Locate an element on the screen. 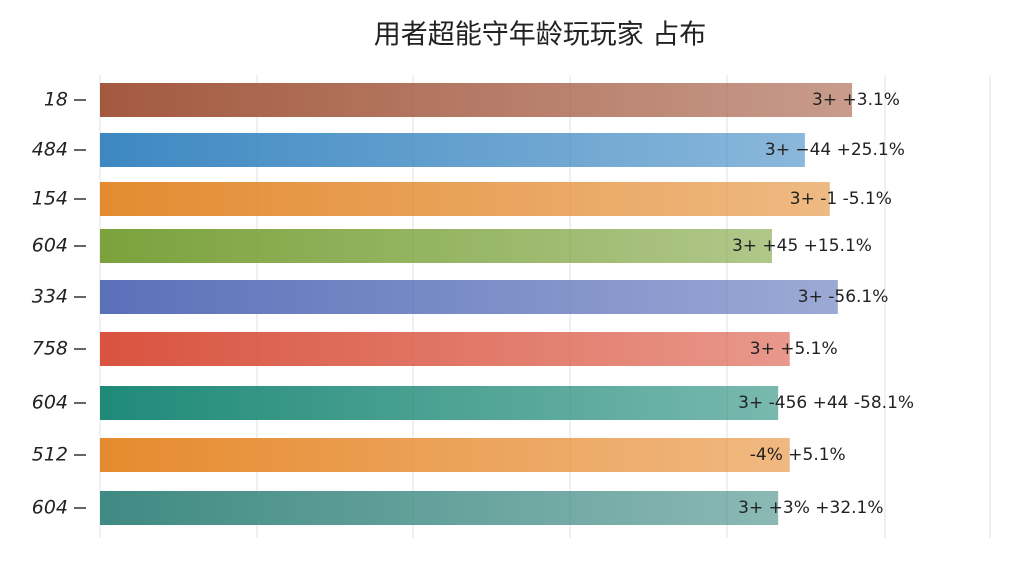 This screenshot has width=1024, height=576. y-tick-label: 512 is located at coordinates (50, 455).